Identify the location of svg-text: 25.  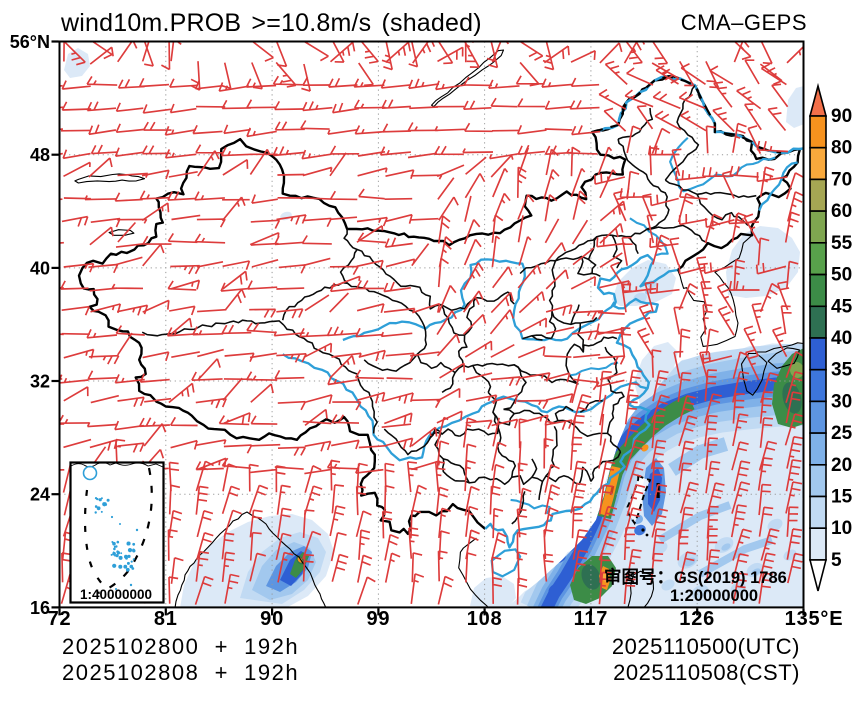
(842, 433).